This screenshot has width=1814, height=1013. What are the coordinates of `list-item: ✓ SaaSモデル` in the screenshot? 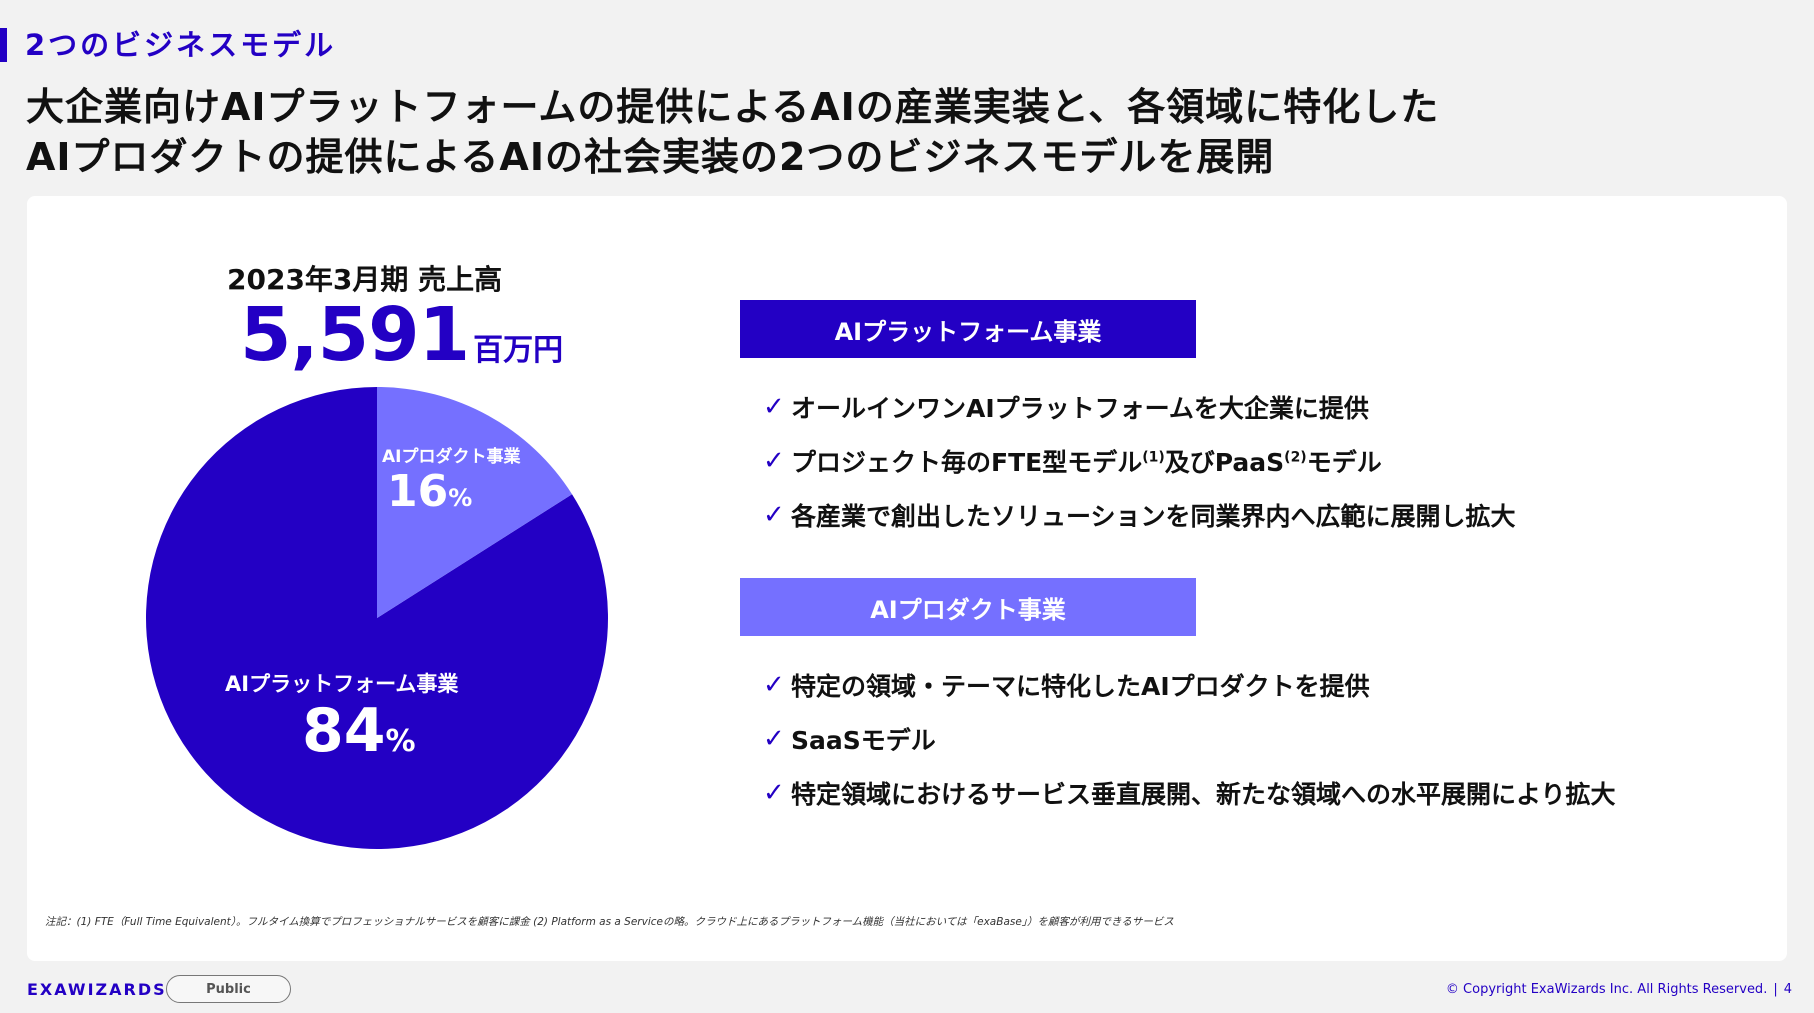 It's located at (1189, 739).